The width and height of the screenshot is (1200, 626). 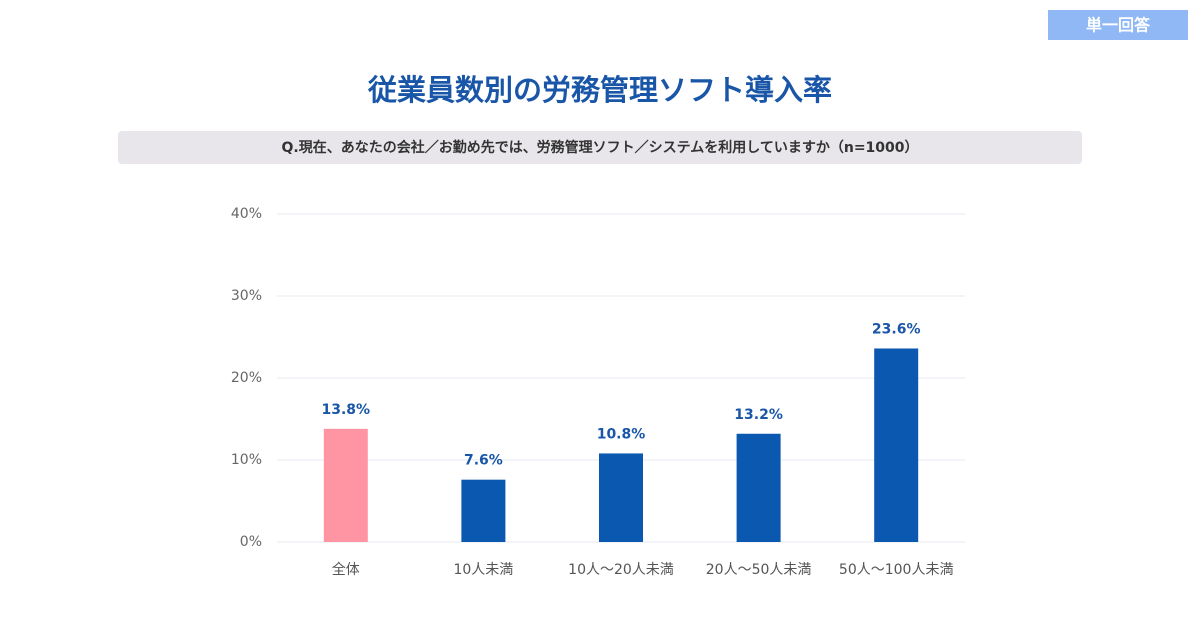 I want to click on y-tick-label: 30%, so click(x=246, y=296).